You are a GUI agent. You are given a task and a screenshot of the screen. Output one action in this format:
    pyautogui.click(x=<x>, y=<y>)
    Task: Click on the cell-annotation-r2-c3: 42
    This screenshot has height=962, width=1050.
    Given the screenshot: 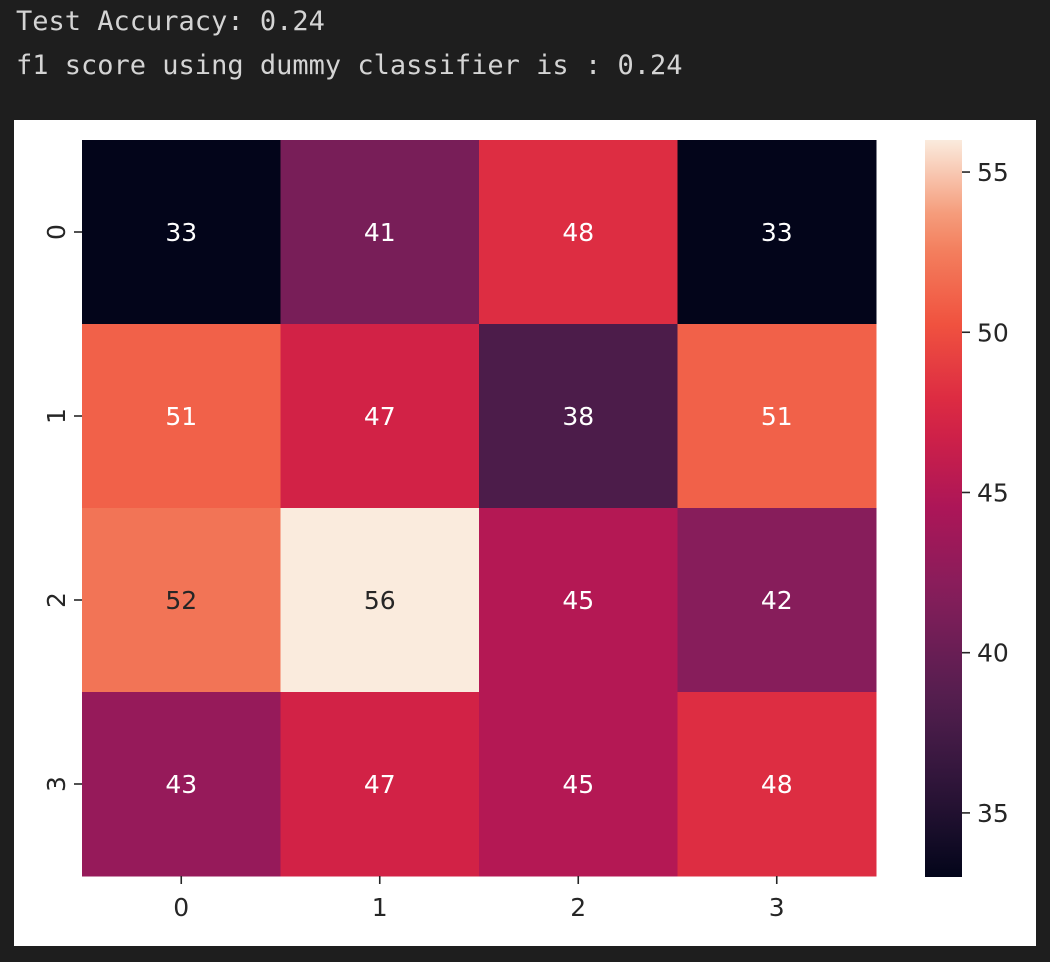 What is the action you would take?
    pyautogui.click(x=777, y=600)
    